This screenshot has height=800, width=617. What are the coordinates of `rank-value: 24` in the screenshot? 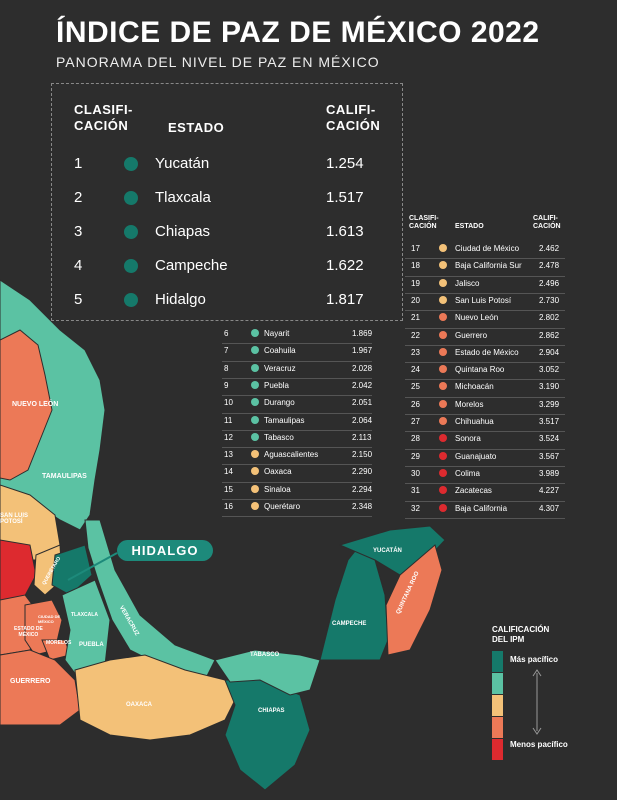 It's located at (415, 370).